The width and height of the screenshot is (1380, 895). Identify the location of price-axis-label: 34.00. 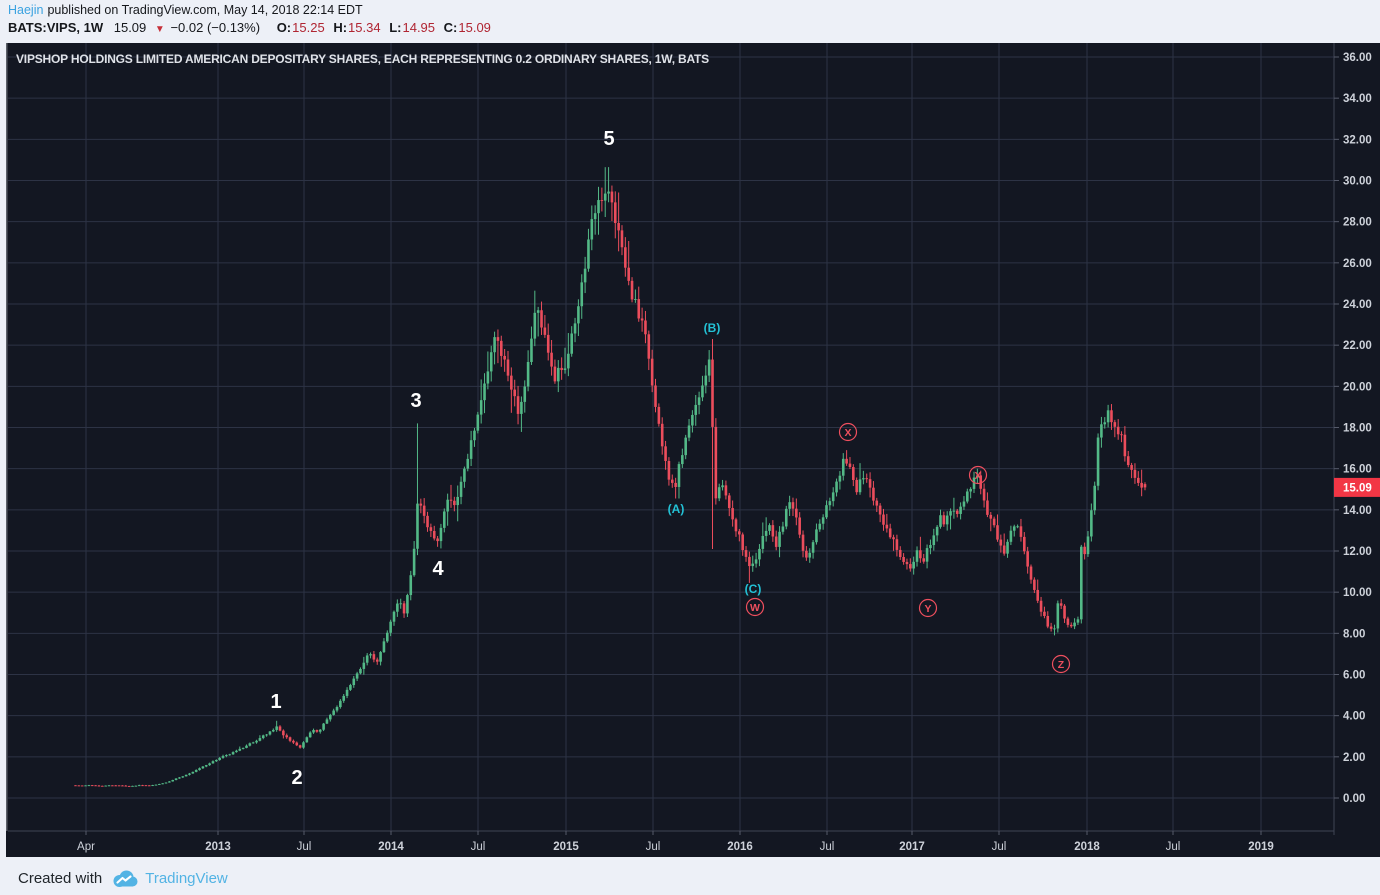
(1357, 99).